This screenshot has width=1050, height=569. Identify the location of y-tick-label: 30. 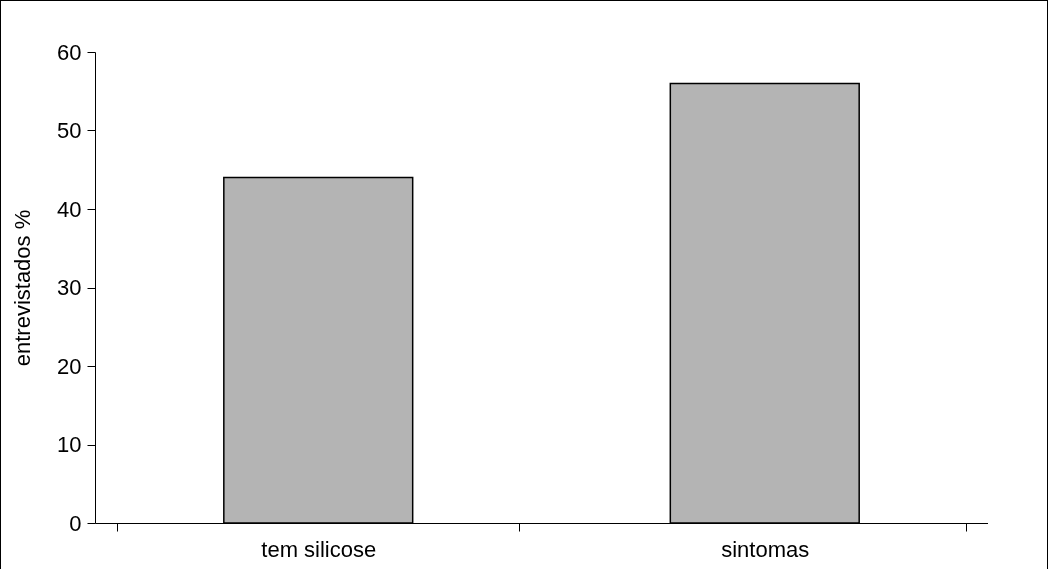
(69, 287).